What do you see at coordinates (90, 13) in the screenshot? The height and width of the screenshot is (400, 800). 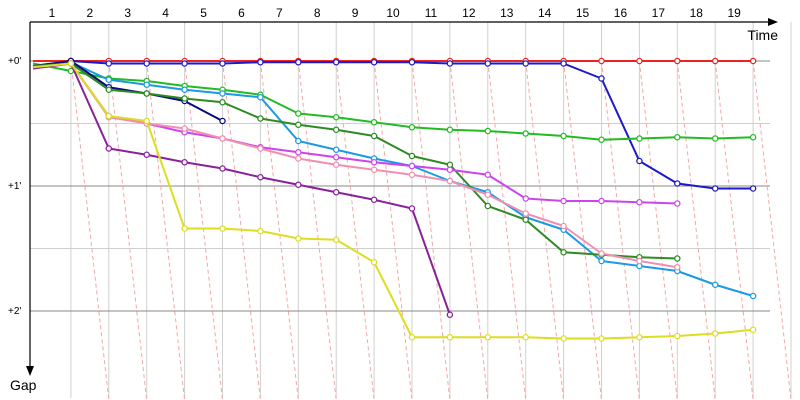 I see `x-tick-label: 2` at bounding box center [90, 13].